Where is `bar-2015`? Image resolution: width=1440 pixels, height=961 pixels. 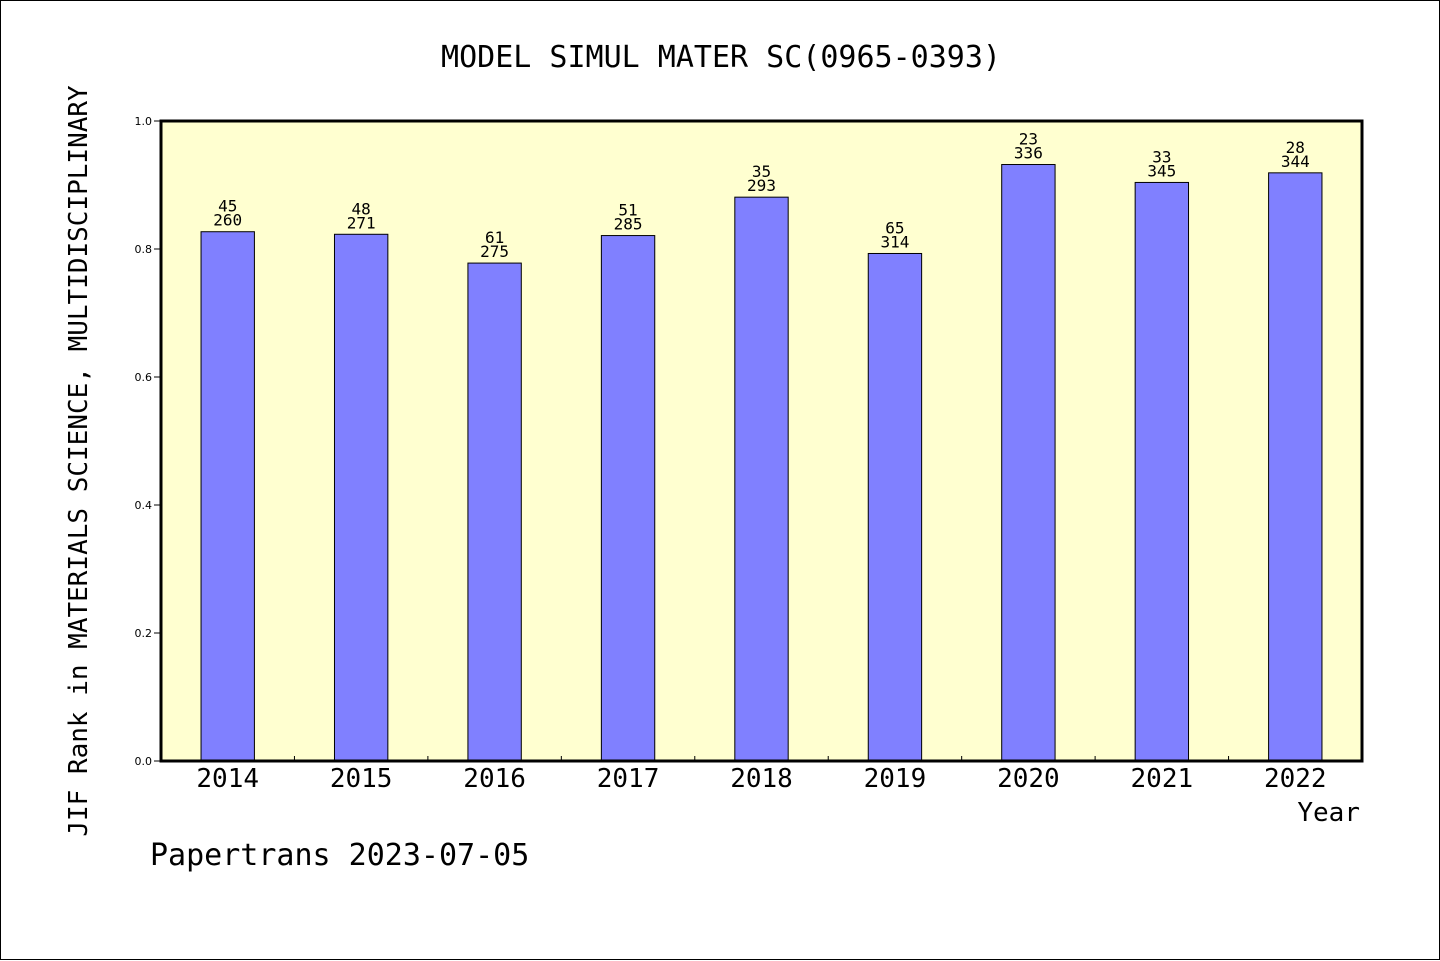
bar-2015 is located at coordinates (361, 497).